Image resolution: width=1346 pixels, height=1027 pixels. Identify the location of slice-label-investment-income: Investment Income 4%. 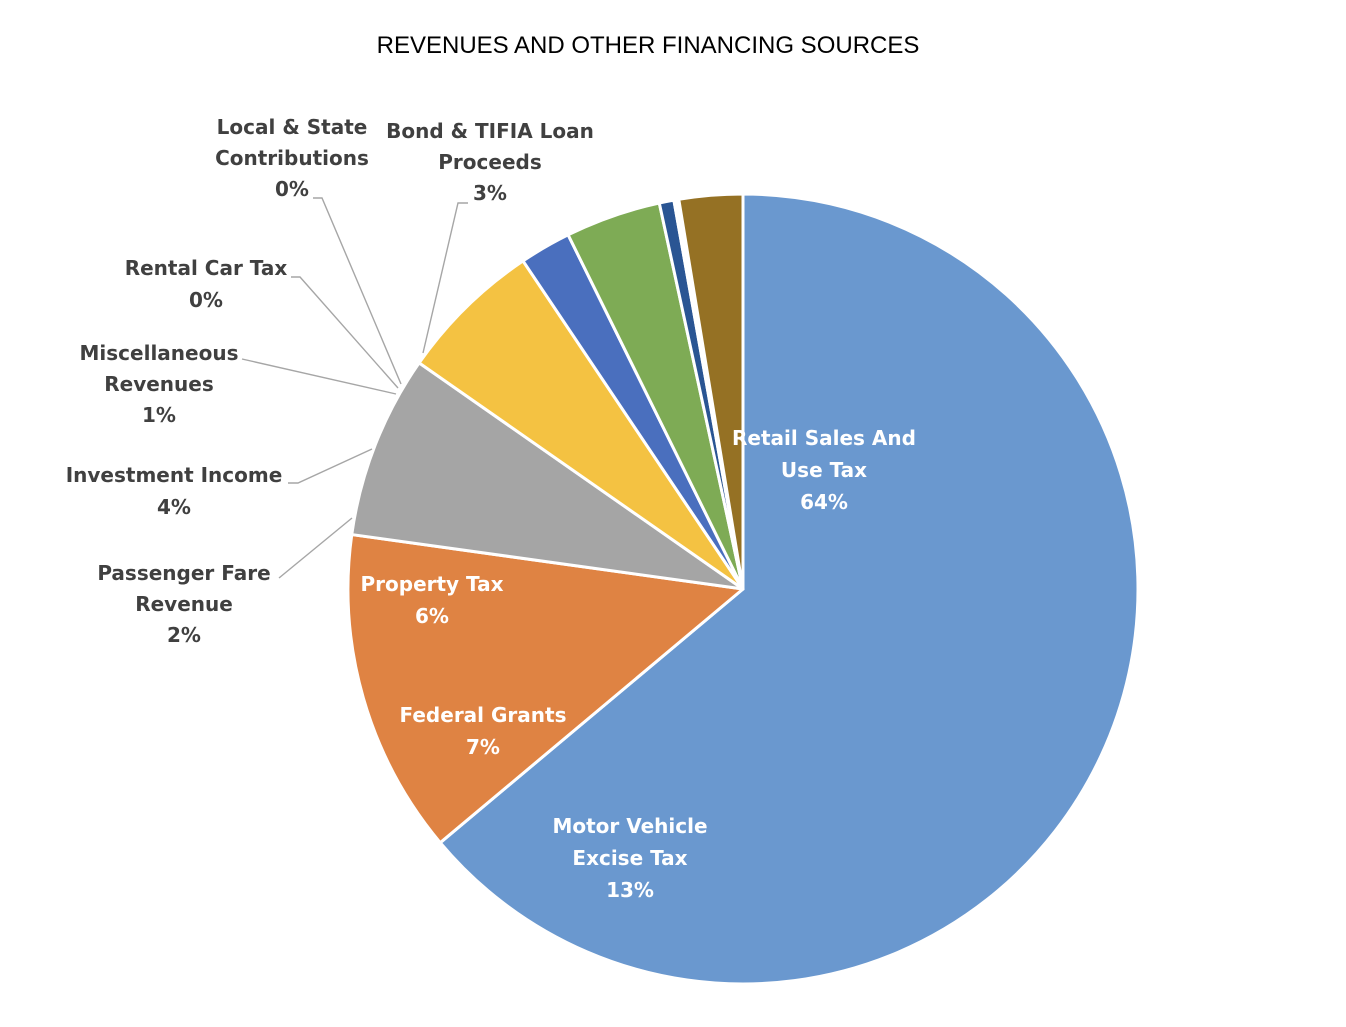
(174, 491).